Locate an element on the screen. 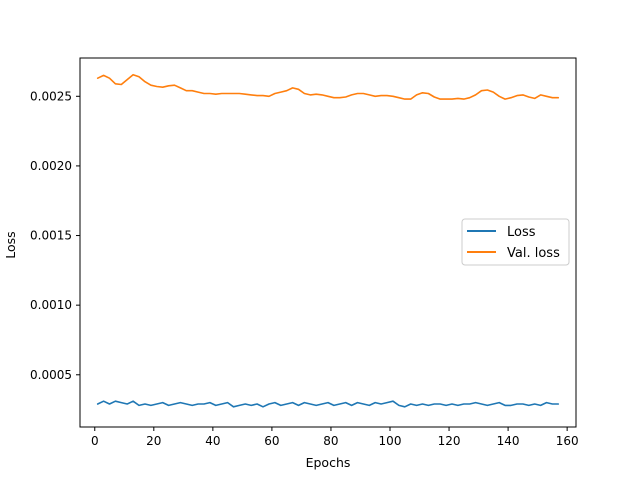 This screenshot has width=640, height=480. y-axis: 0.0005 0.0010 0.0015 0.0020 0.0025 is located at coordinates (55, 235).